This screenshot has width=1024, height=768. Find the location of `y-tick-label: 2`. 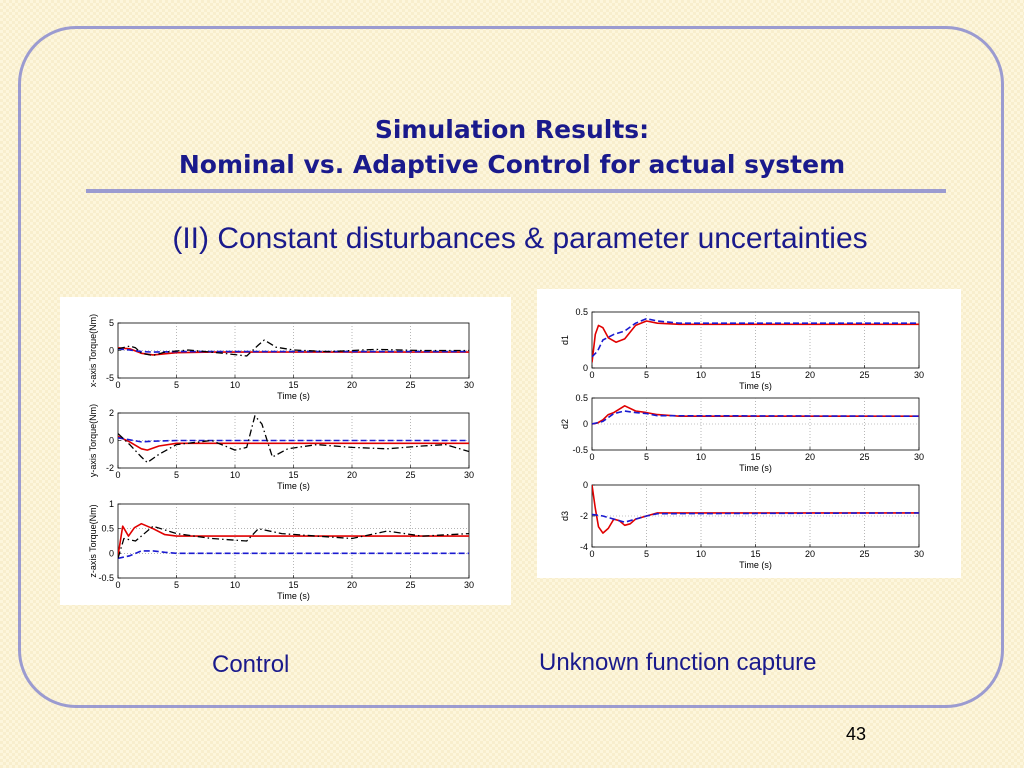

y-tick-label: 2 is located at coordinates (111, 413).